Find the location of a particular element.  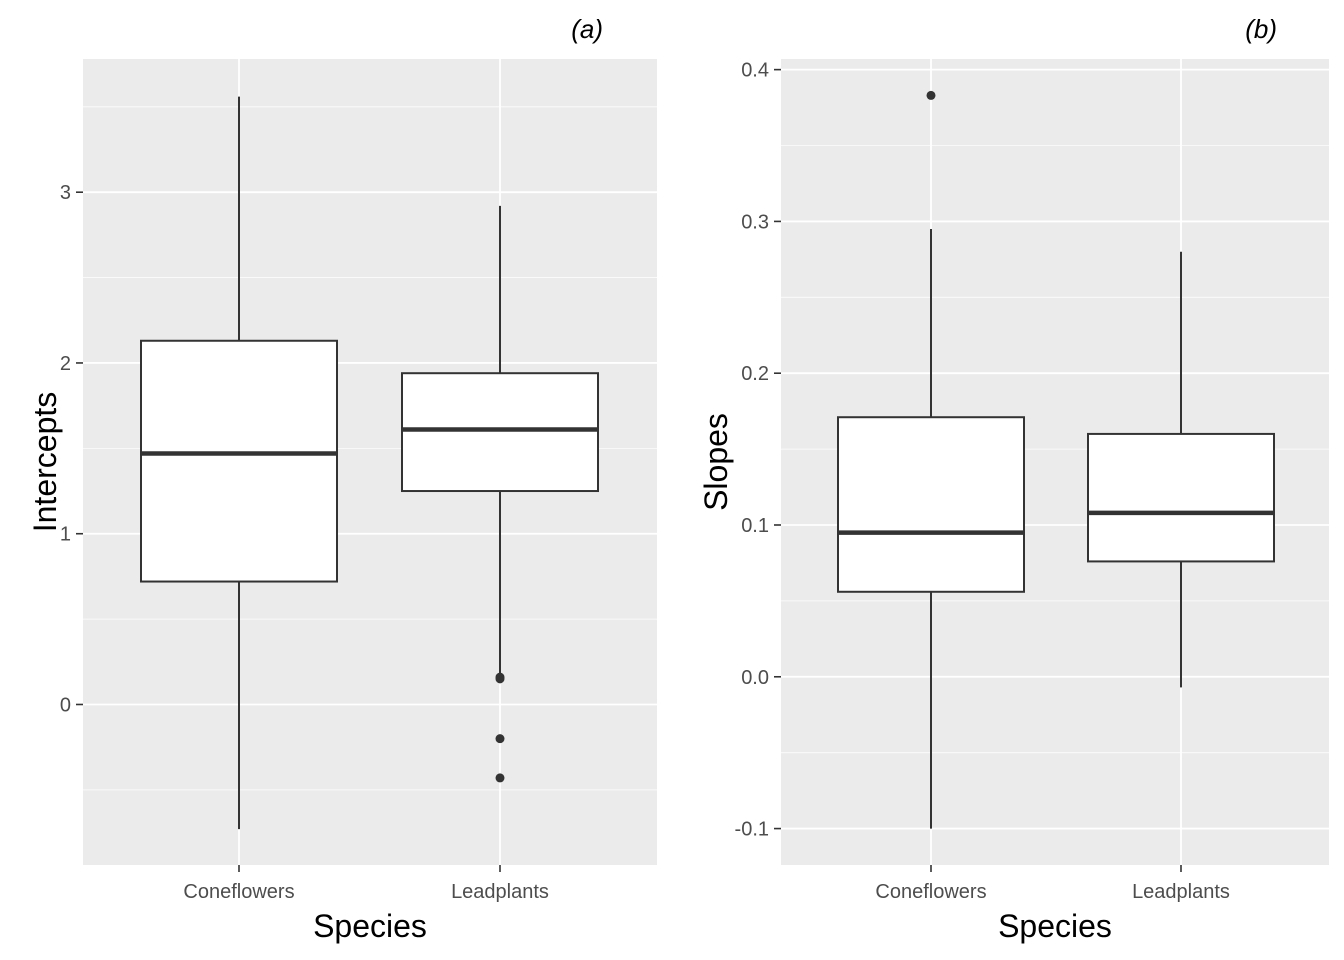

y-tick-label: 0.1 is located at coordinates (755, 526).